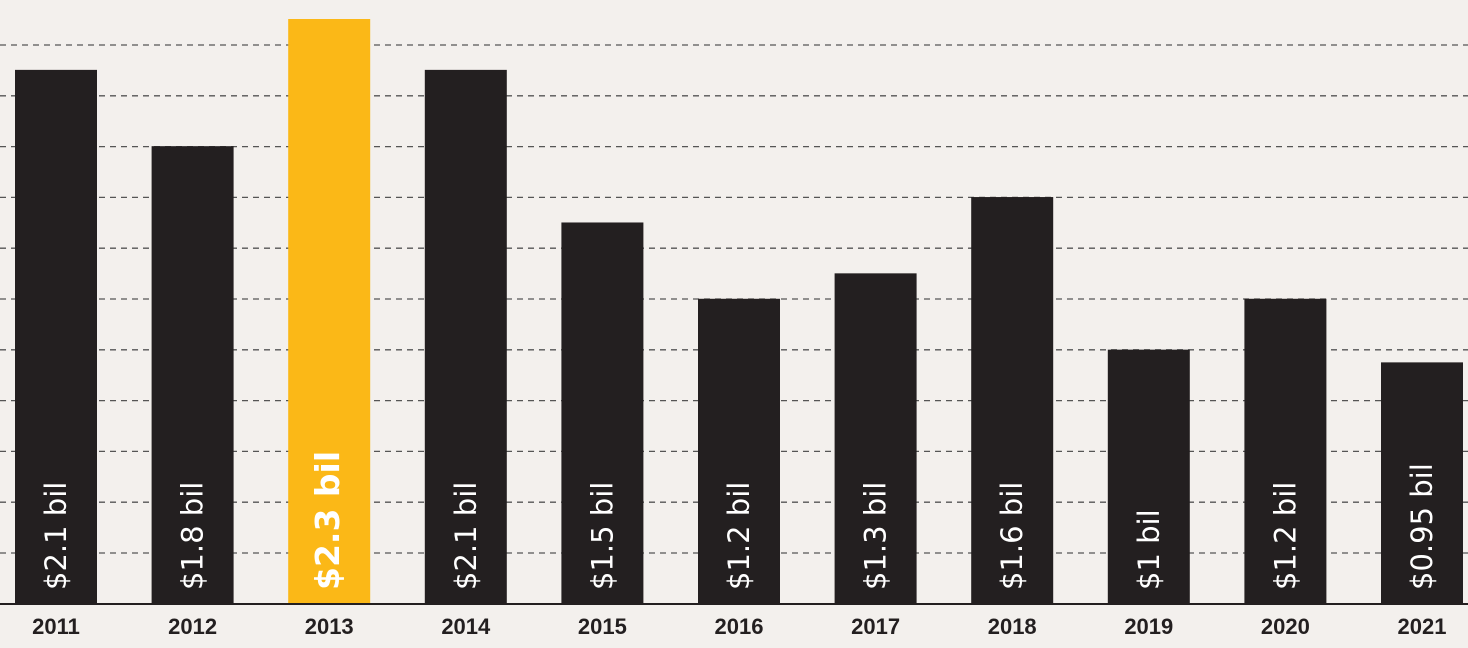 Image resolution: width=1468 pixels, height=648 pixels. What do you see at coordinates (739, 536) in the screenshot?
I see `data-label-2016: $1.2 bil` at bounding box center [739, 536].